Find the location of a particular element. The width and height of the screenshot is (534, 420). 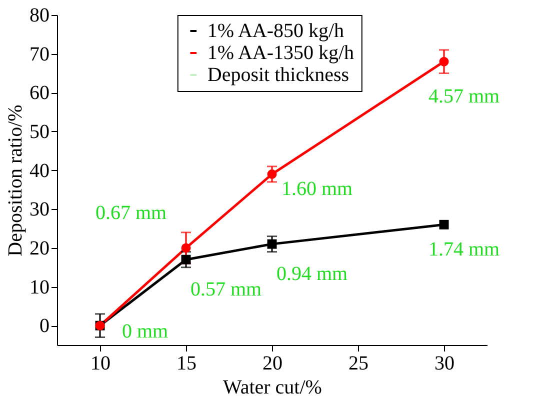

y-tick-label: 10 is located at coordinates (40, 287).